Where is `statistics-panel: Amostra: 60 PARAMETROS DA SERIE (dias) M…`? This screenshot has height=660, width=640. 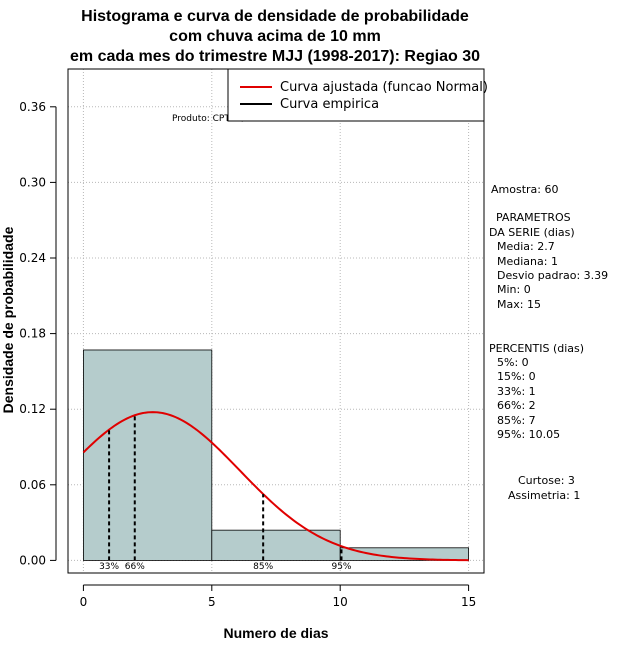
statistics-panel: Amostra: 60 PARAMETROS DA SERIE (dias) M… is located at coordinates (548, 342).